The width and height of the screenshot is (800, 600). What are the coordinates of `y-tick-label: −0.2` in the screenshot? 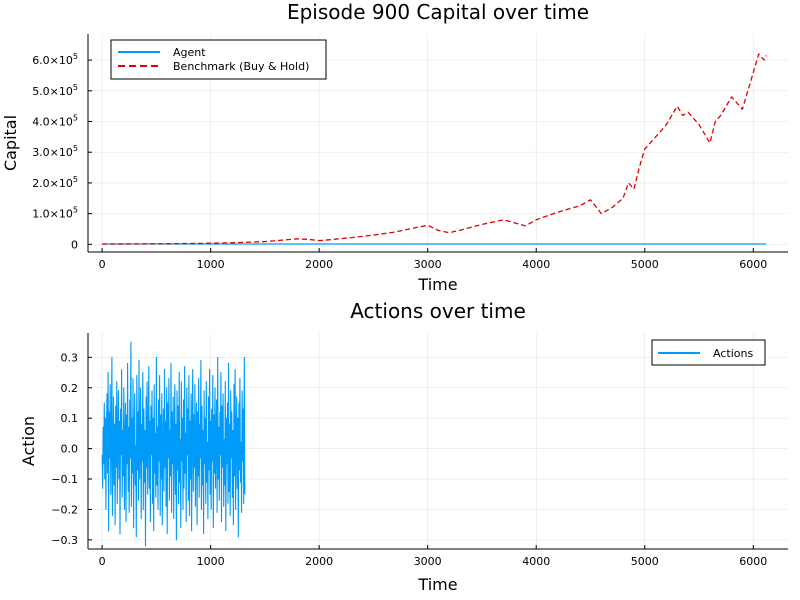 It's located at (64, 509).